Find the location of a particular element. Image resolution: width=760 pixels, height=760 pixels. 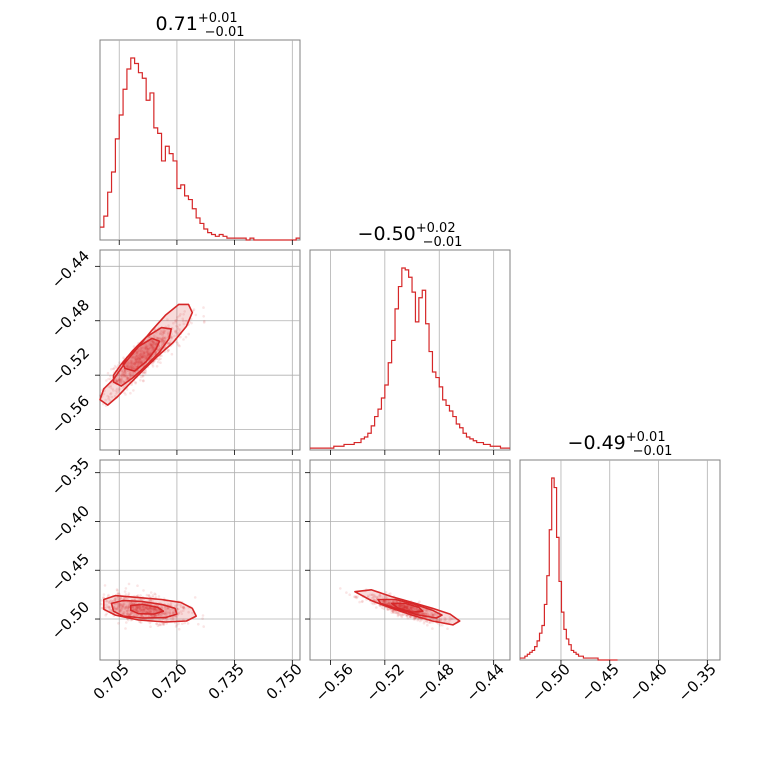

y-tick-label: −0.48 is located at coordinates (70, 318).